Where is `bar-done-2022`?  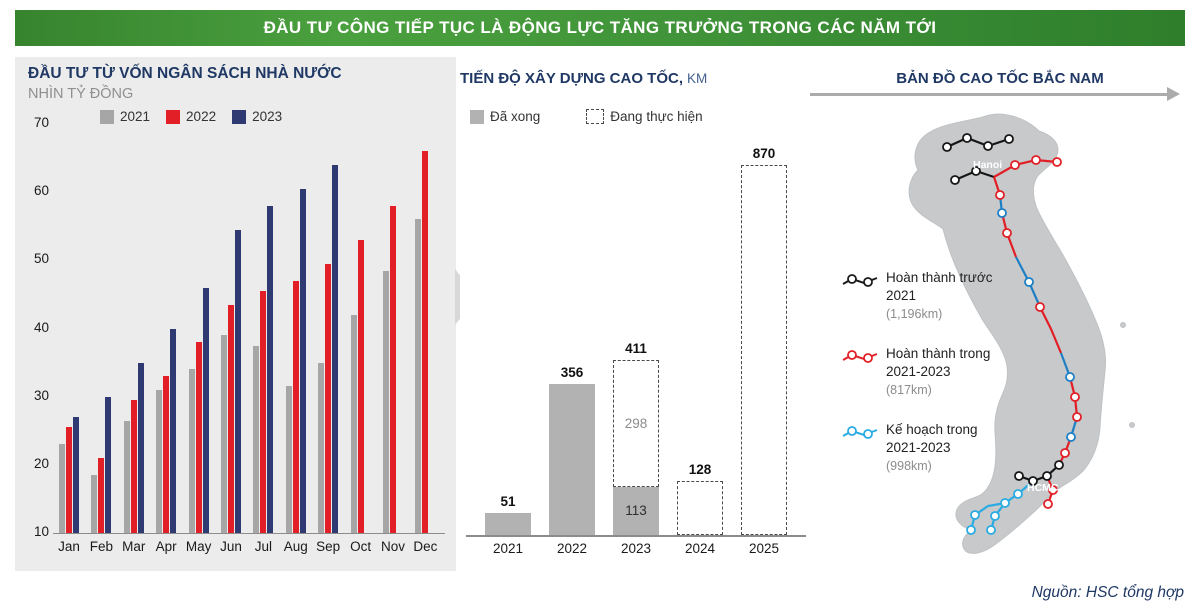
bar-done-2022 is located at coordinates (572, 459).